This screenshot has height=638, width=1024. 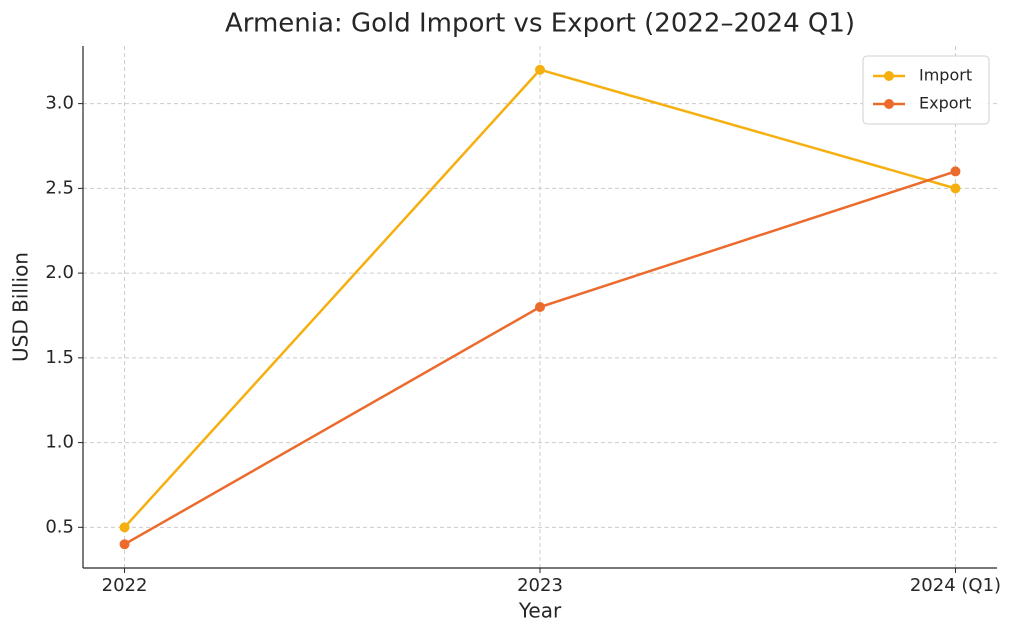 I want to click on y-axis-label: USD Billion, so click(x=21, y=307).